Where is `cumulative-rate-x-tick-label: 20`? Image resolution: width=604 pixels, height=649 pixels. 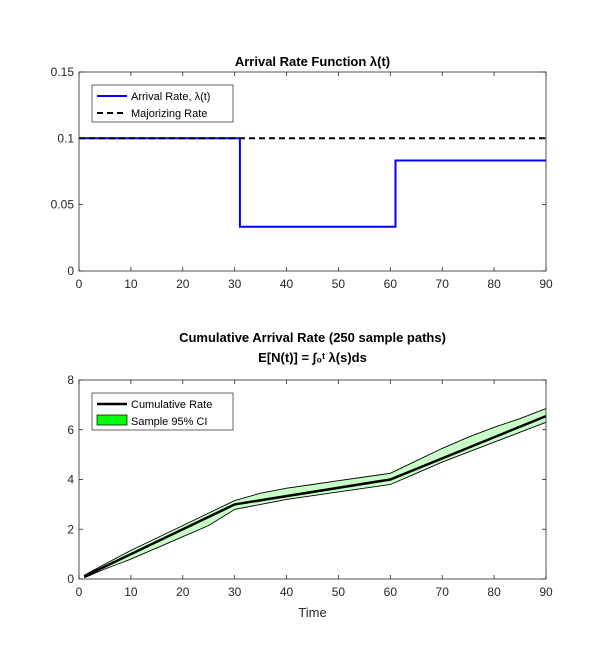
cumulative-rate-x-tick-label: 20 is located at coordinates (183, 592).